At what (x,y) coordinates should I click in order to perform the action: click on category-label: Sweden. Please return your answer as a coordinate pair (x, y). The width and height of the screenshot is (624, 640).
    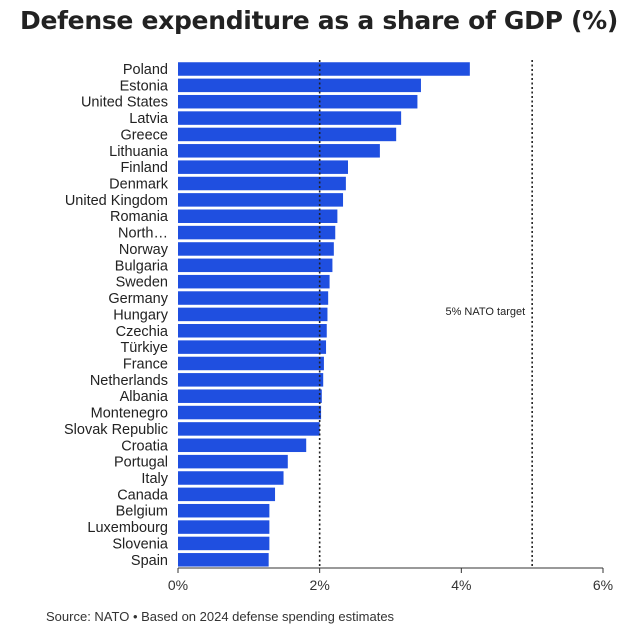
    Looking at the image, I should click on (142, 283).